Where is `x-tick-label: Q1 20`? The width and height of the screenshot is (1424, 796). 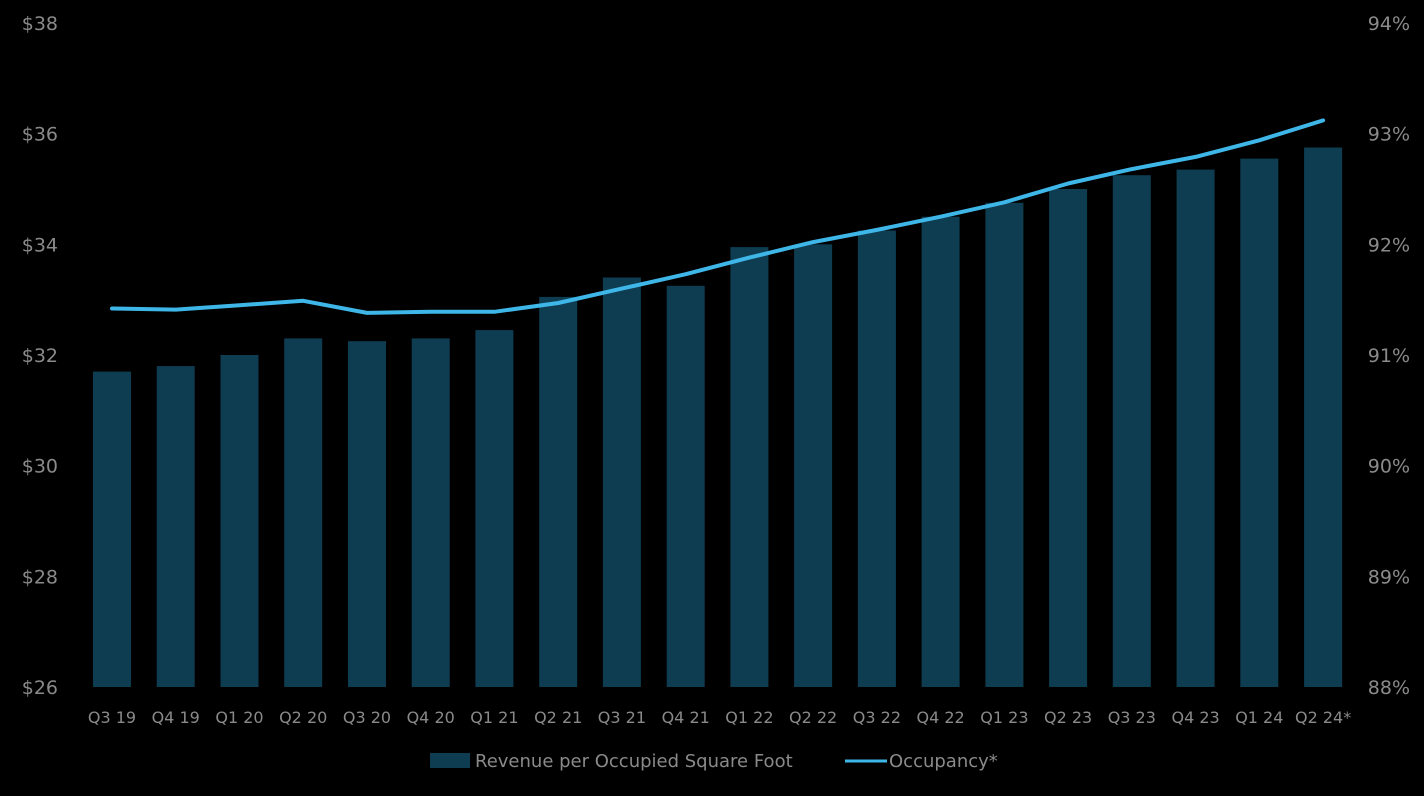
x-tick-label: Q1 20 is located at coordinates (239, 717).